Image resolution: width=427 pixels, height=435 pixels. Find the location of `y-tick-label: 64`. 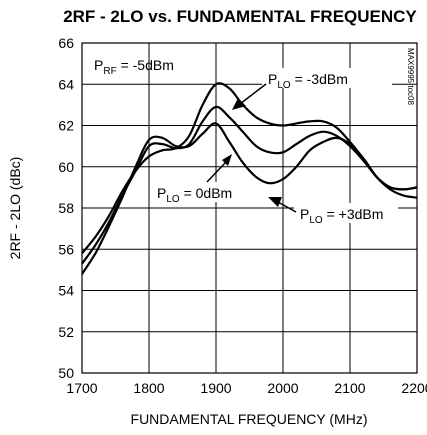

y-tick-label: 64 is located at coordinates (66, 84).